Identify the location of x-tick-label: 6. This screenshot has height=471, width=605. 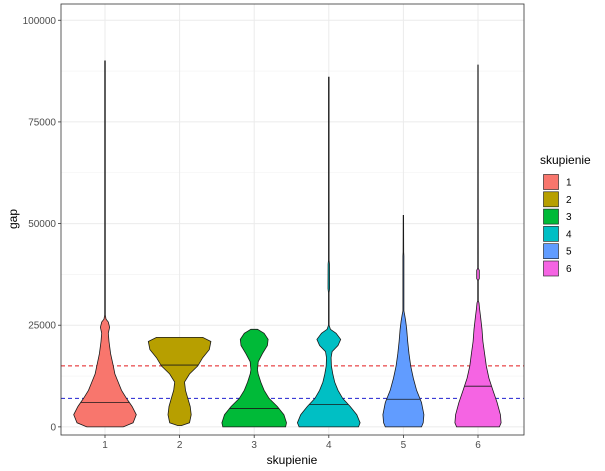
(478, 445).